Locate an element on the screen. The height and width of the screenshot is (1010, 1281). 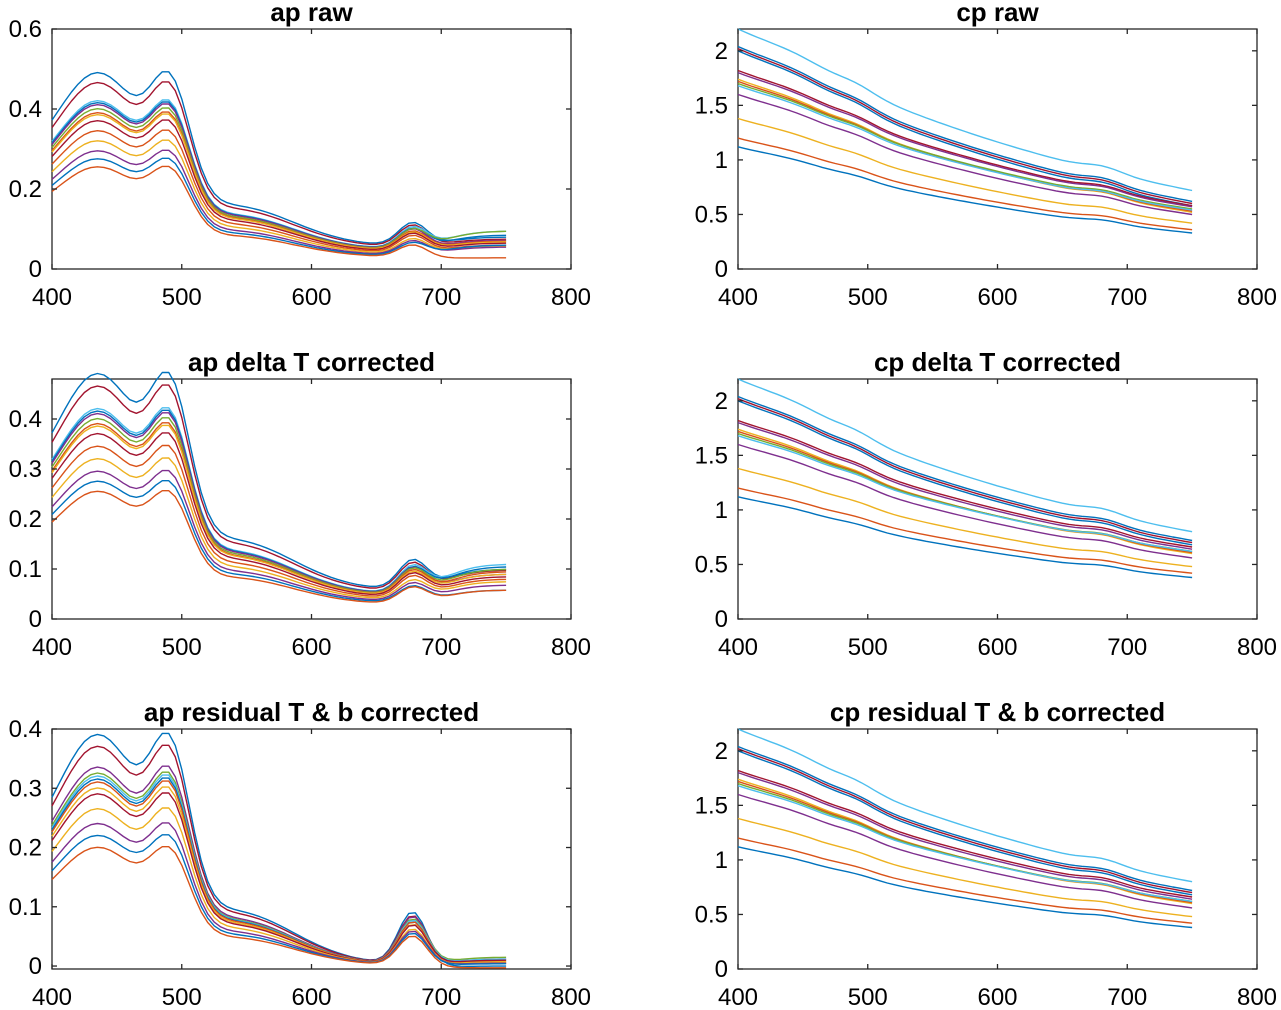
y-tick-label: 0.6 is located at coordinates (25, 29).